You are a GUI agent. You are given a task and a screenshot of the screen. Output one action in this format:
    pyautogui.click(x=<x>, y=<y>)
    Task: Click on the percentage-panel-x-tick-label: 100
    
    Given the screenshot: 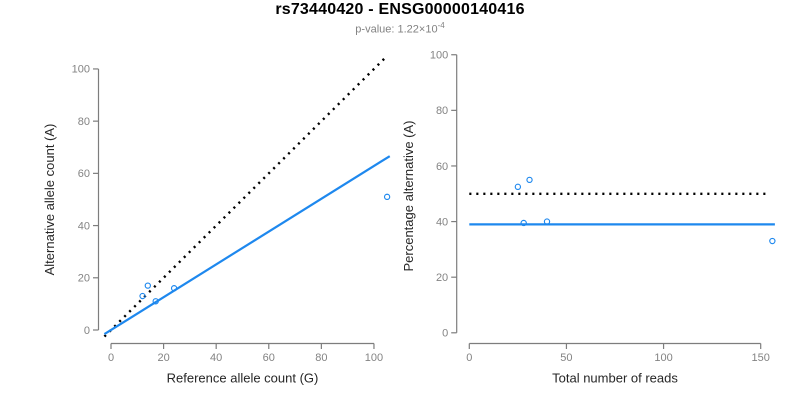 What is the action you would take?
    pyautogui.click(x=663, y=358)
    